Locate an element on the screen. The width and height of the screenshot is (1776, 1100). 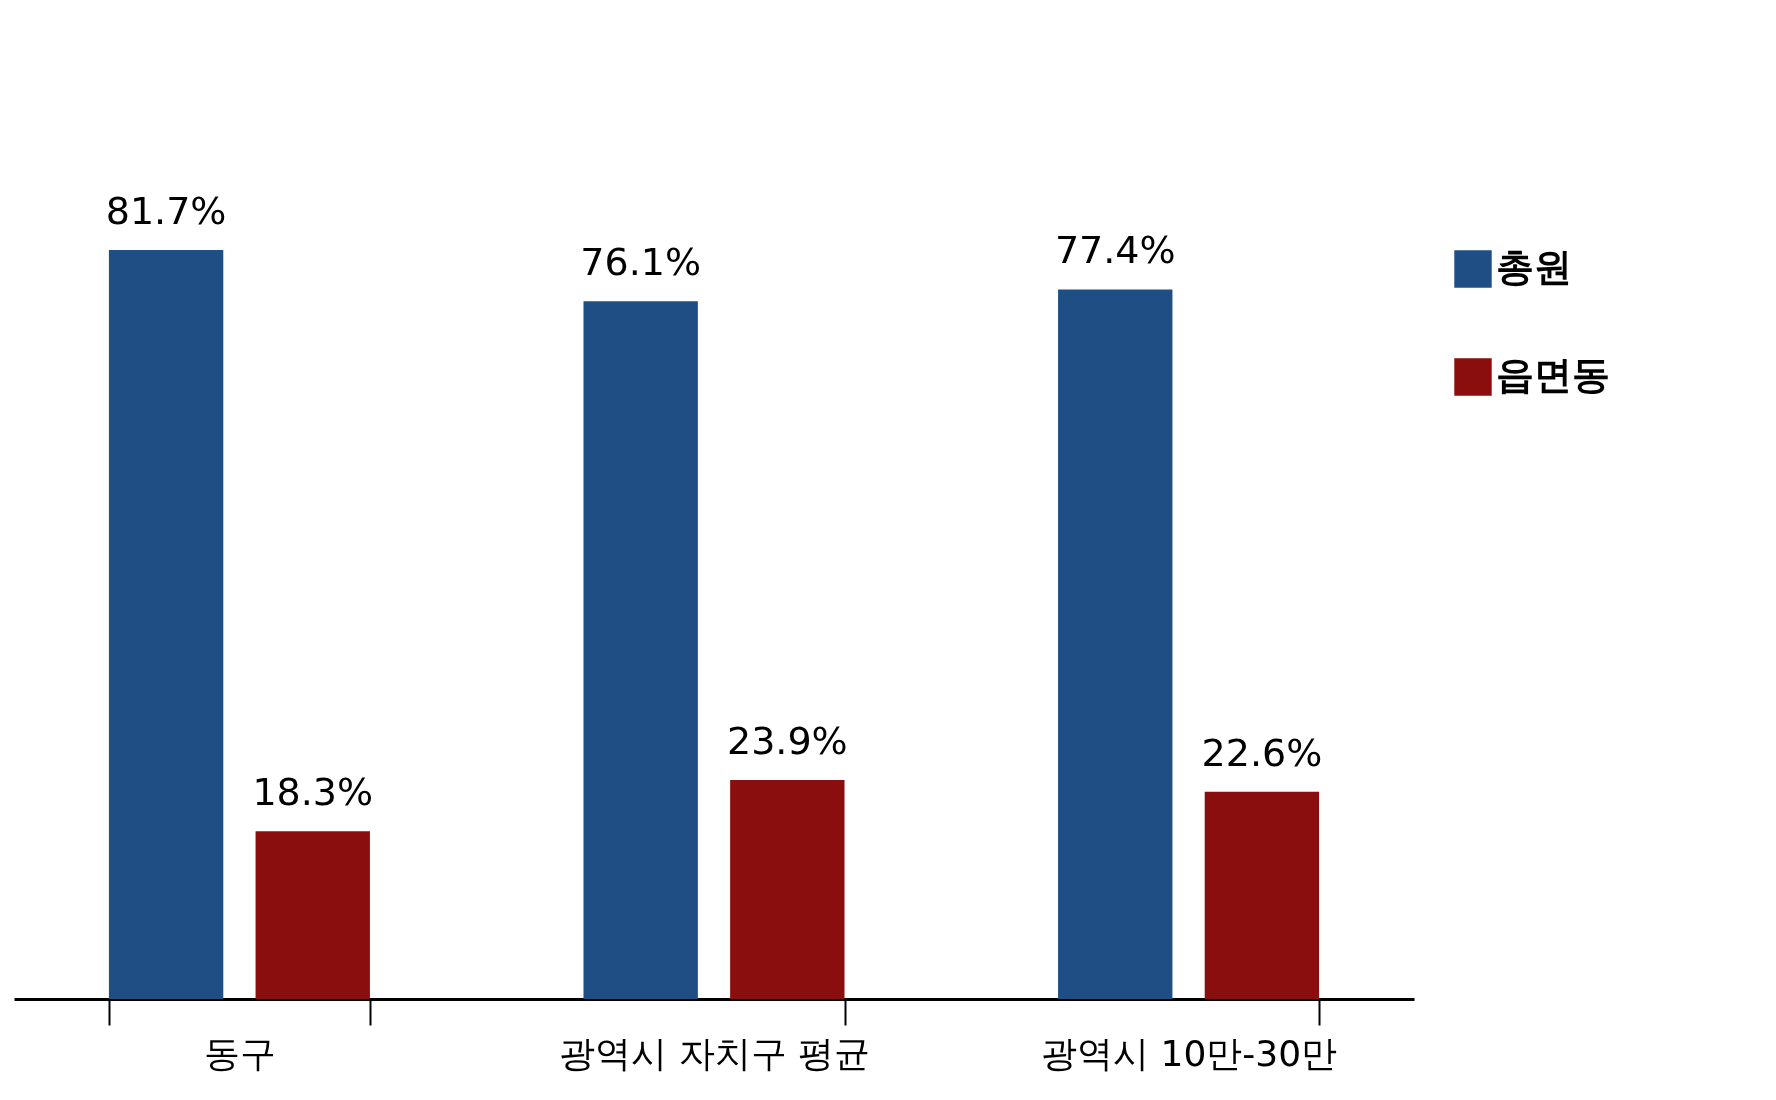
x-tick-label: 동구 is located at coordinates (239, 1053).